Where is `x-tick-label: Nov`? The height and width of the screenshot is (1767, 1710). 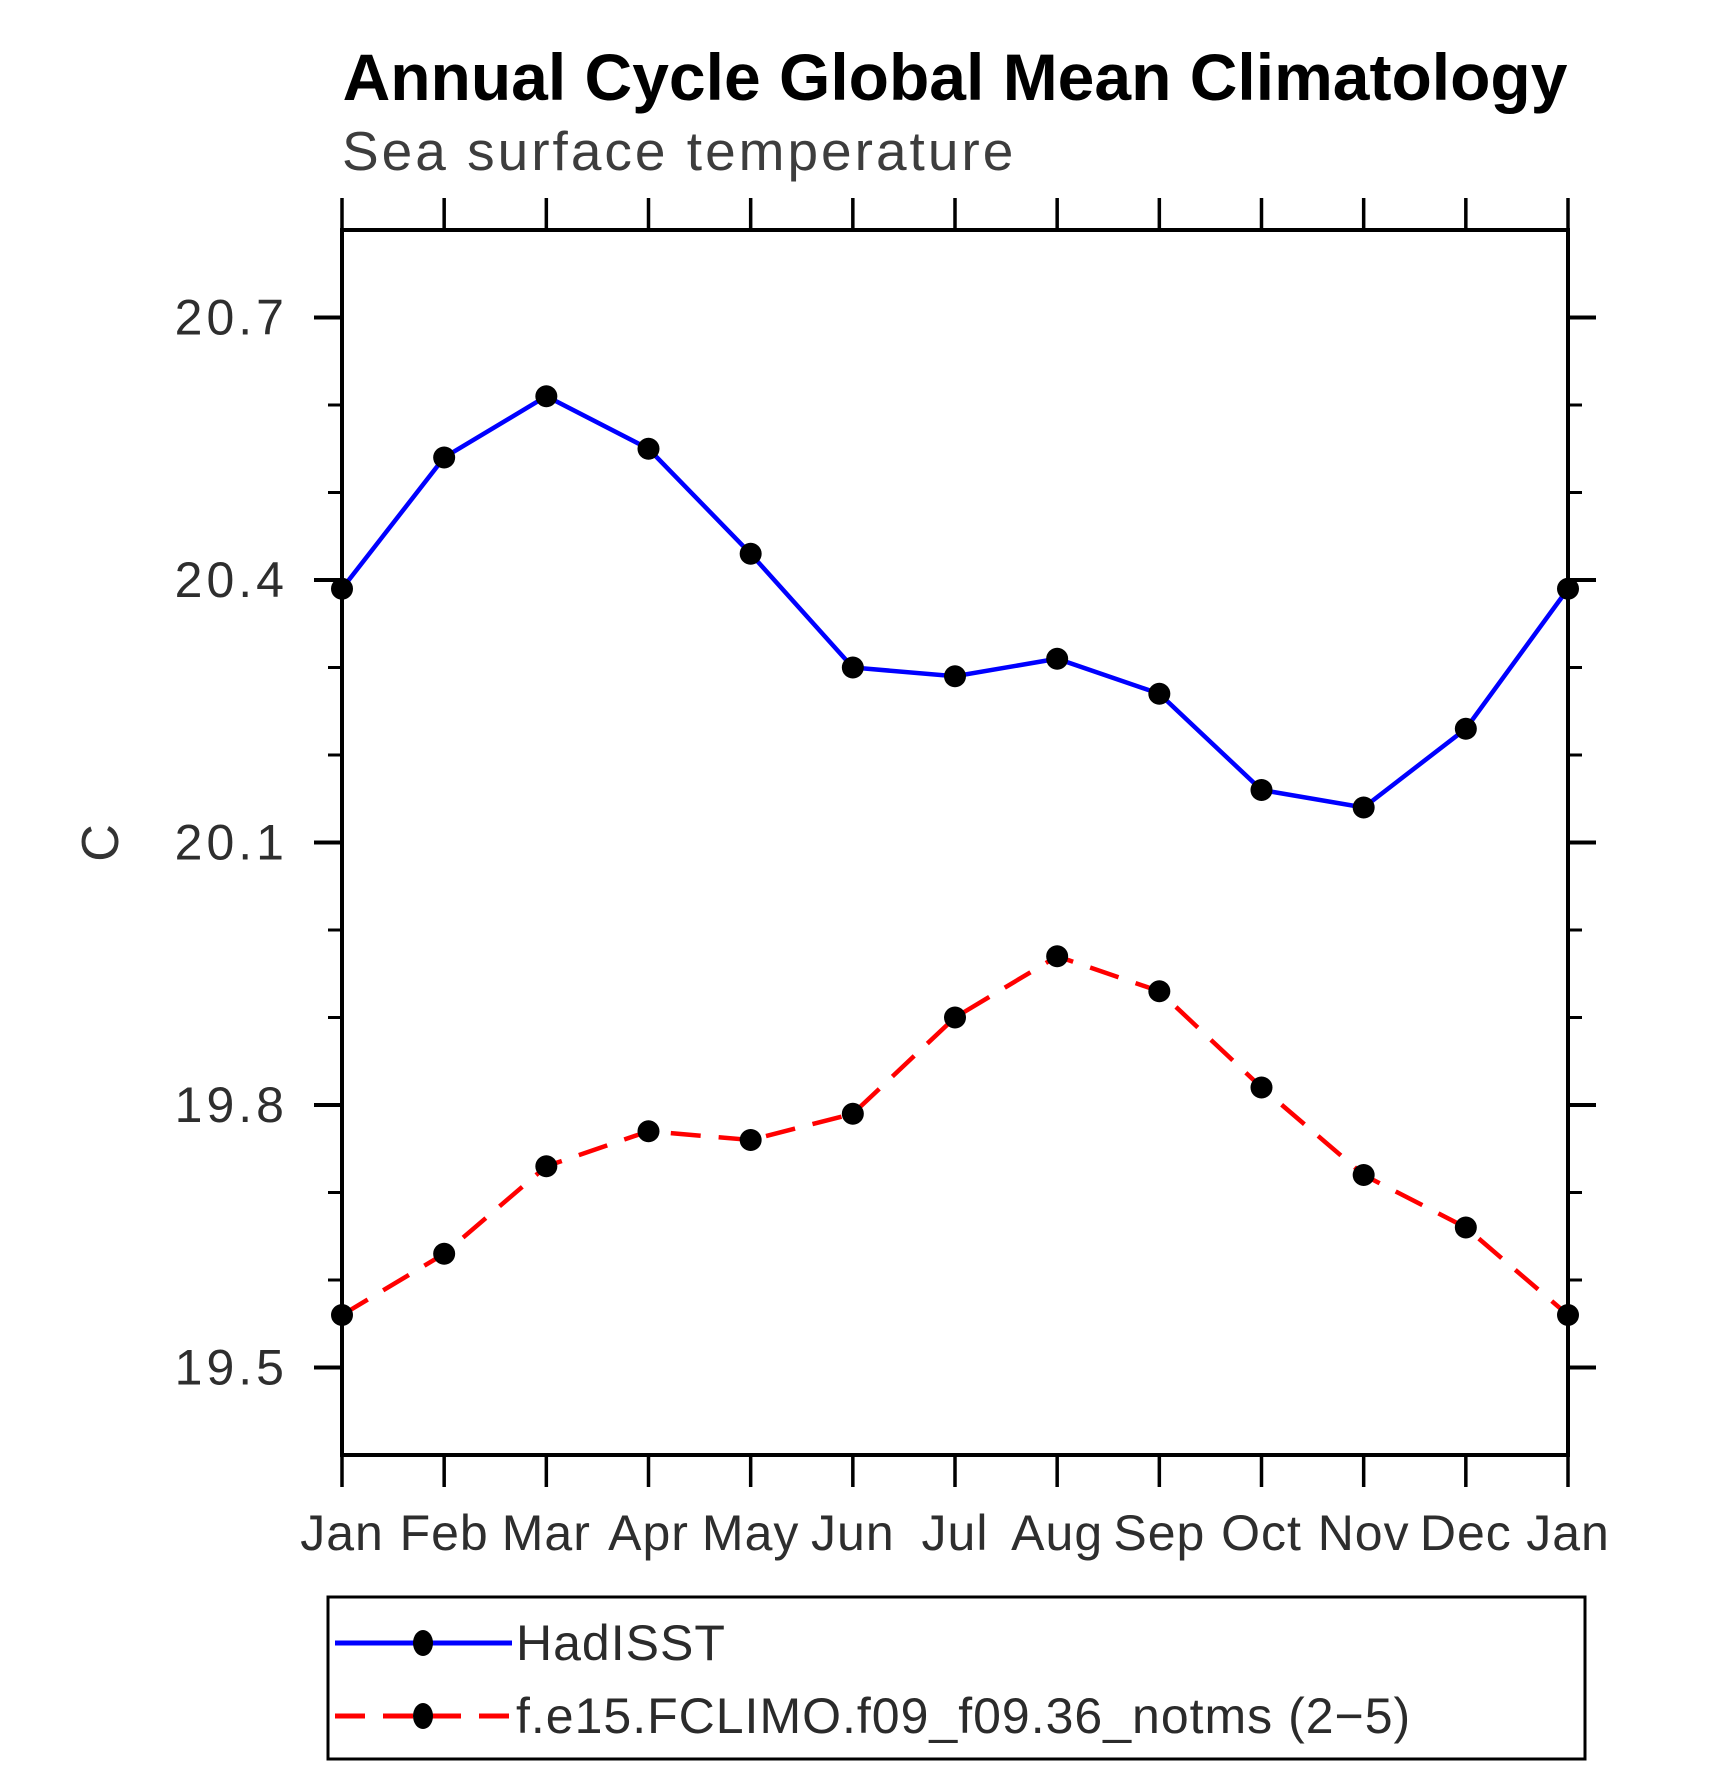
x-tick-label: Nov is located at coordinates (1364, 1533).